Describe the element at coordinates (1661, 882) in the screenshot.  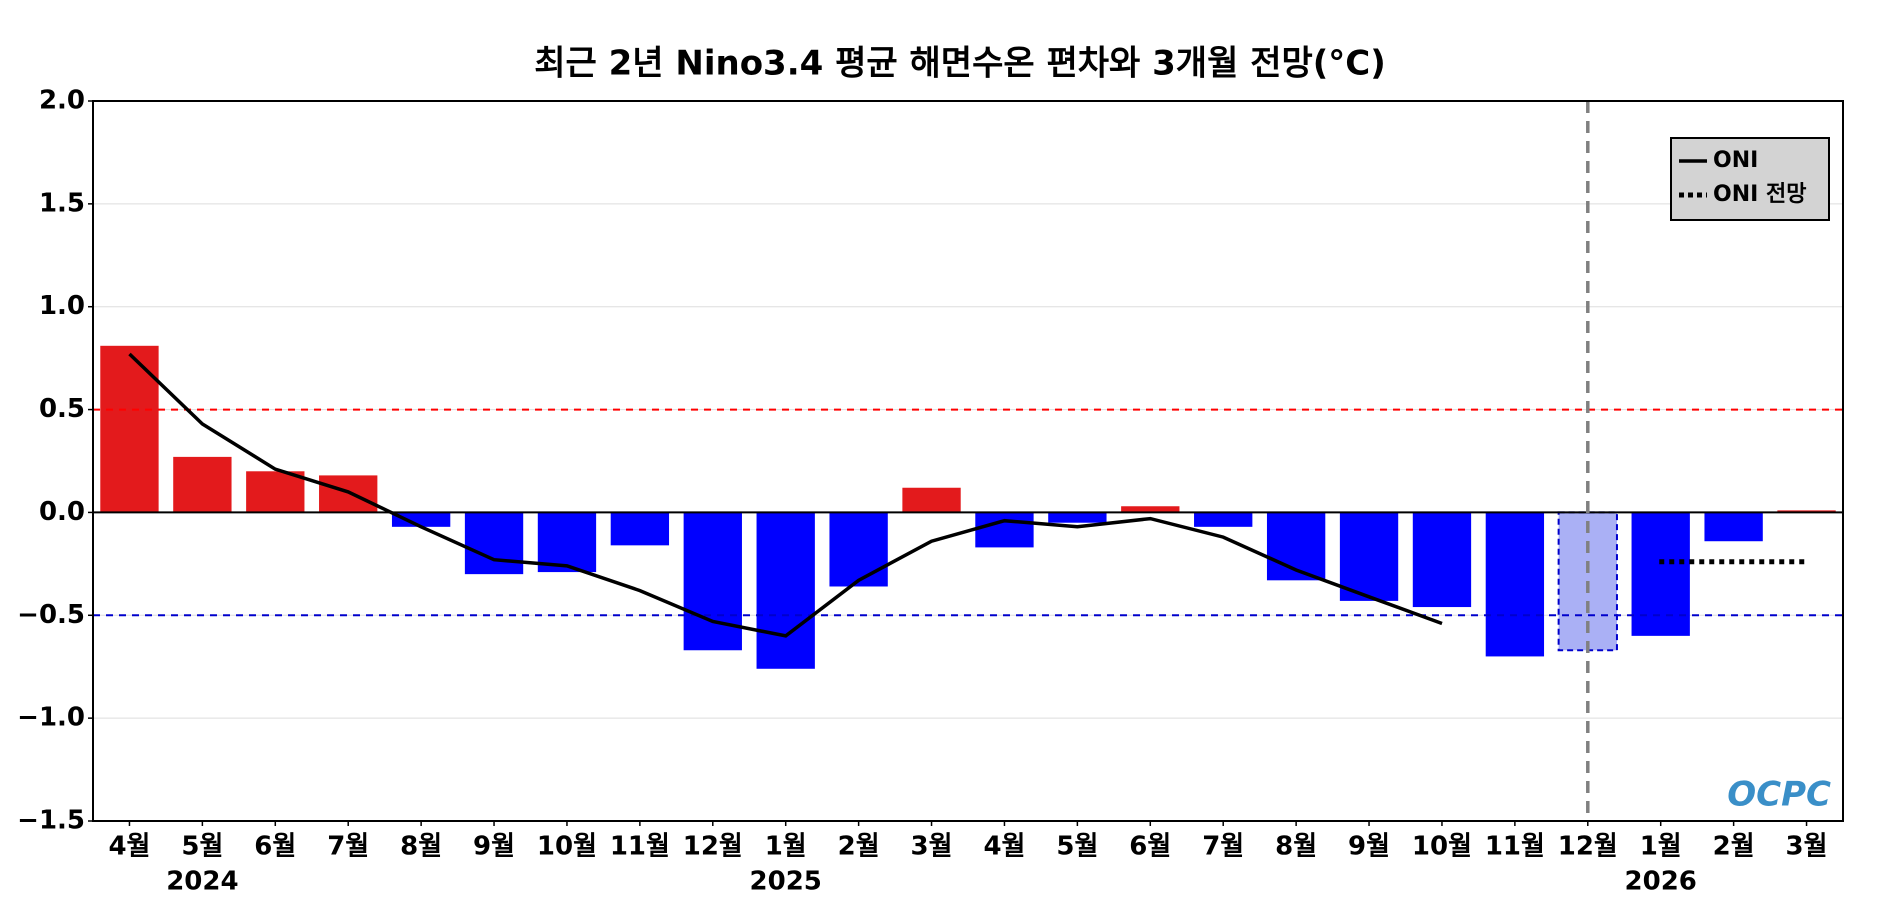
I see `year-label: 2026` at that location.